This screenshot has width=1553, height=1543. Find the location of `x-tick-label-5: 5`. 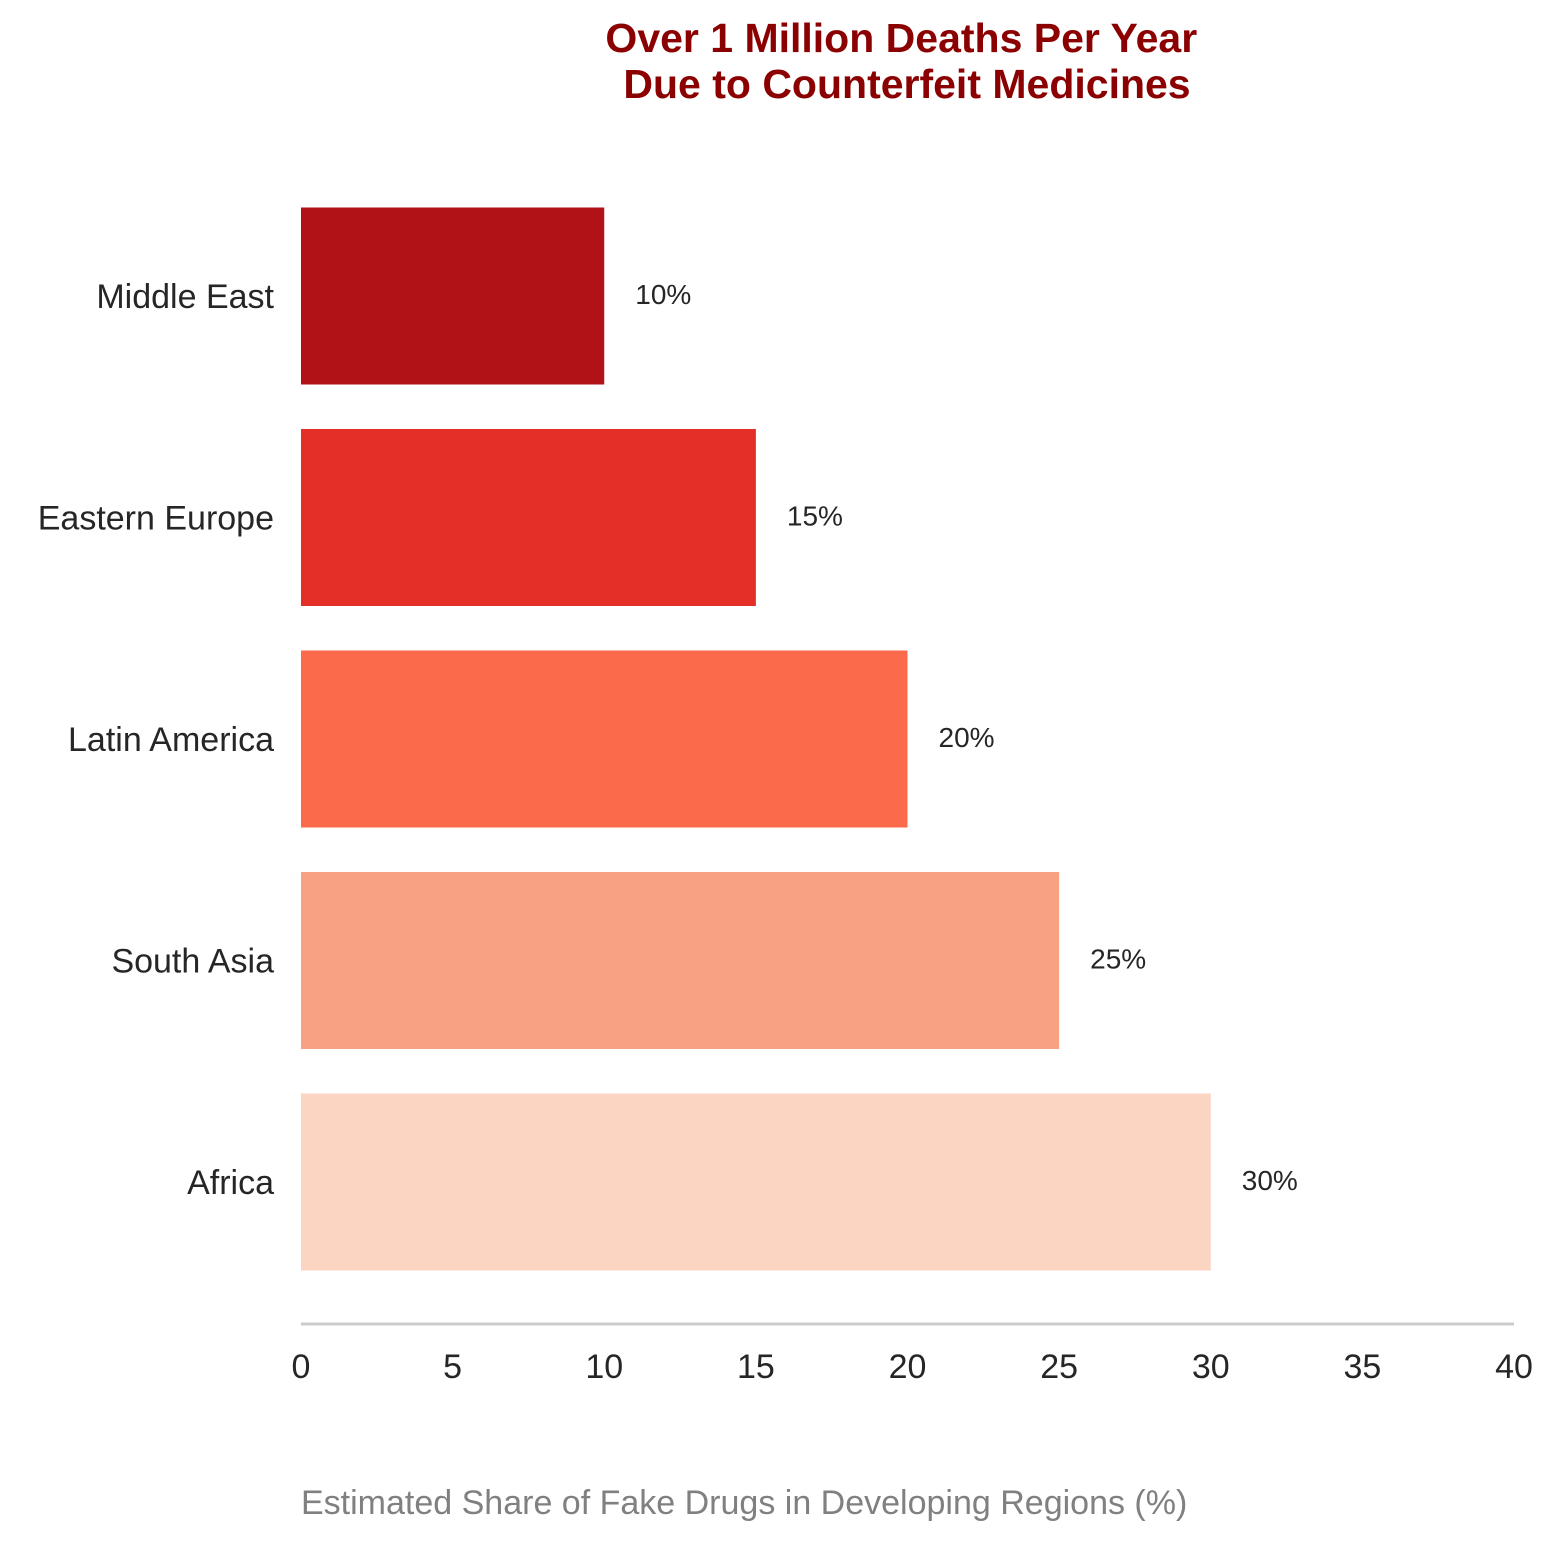

x-tick-label-5: 5 is located at coordinates (452, 1367).